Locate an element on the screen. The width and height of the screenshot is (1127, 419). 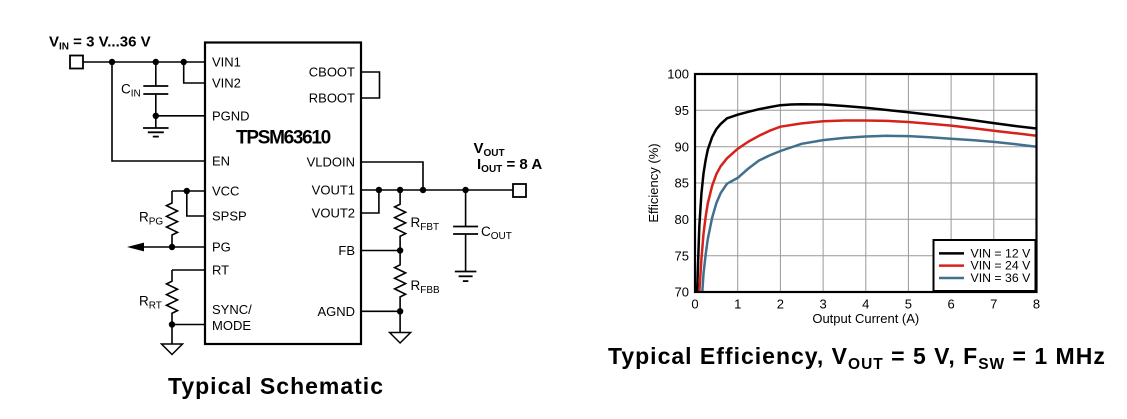
svg-text: 90 is located at coordinates (682, 146).